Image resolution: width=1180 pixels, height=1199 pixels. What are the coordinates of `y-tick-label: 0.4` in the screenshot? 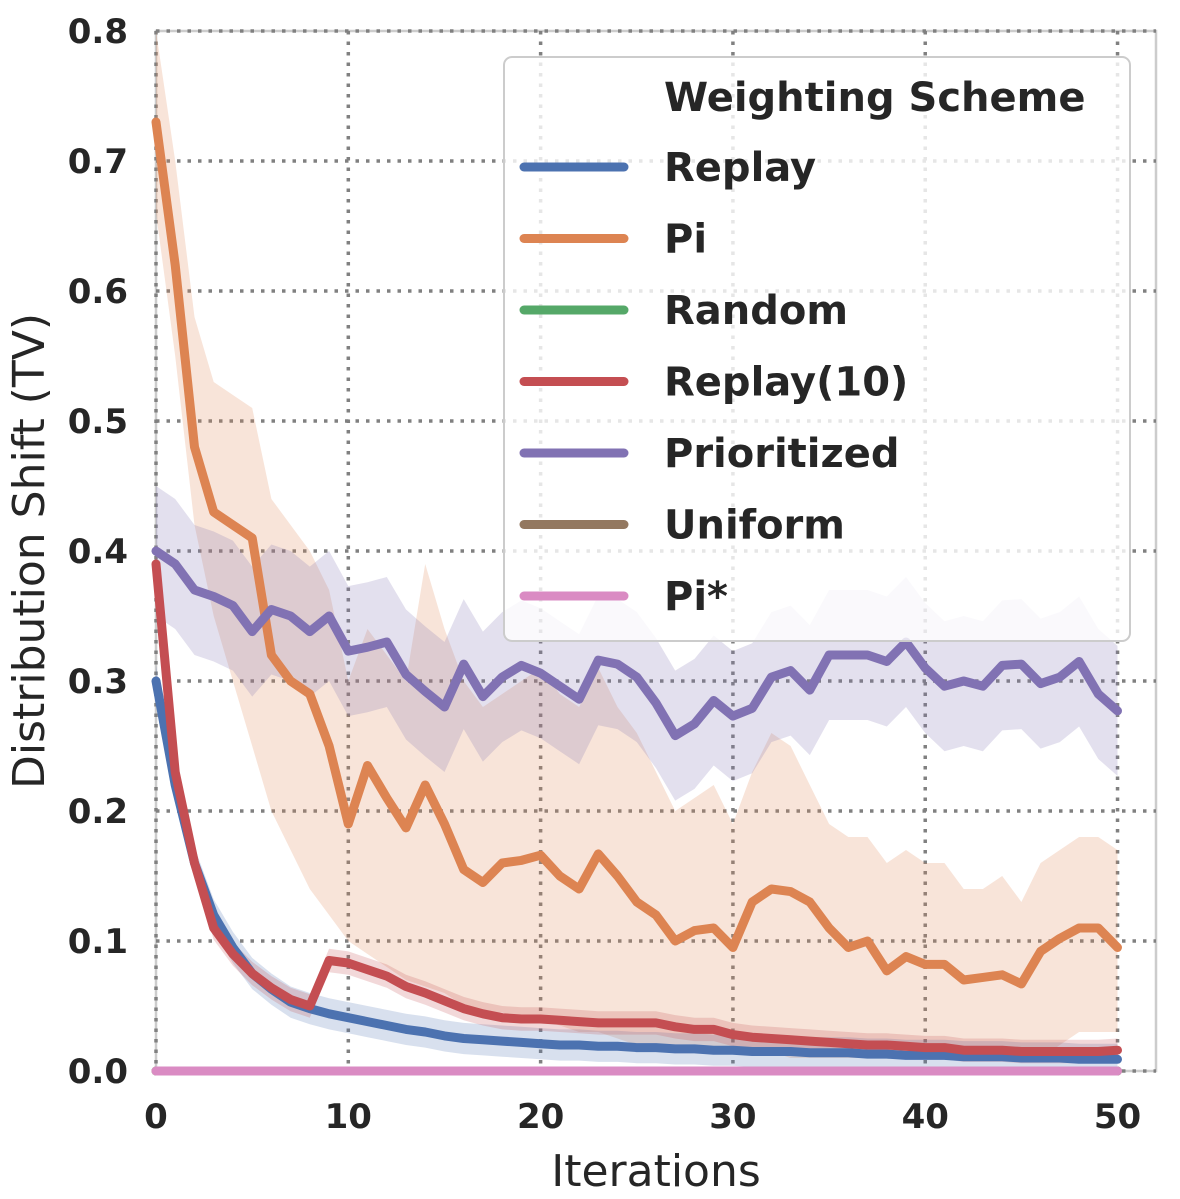 It's located at (98, 552).